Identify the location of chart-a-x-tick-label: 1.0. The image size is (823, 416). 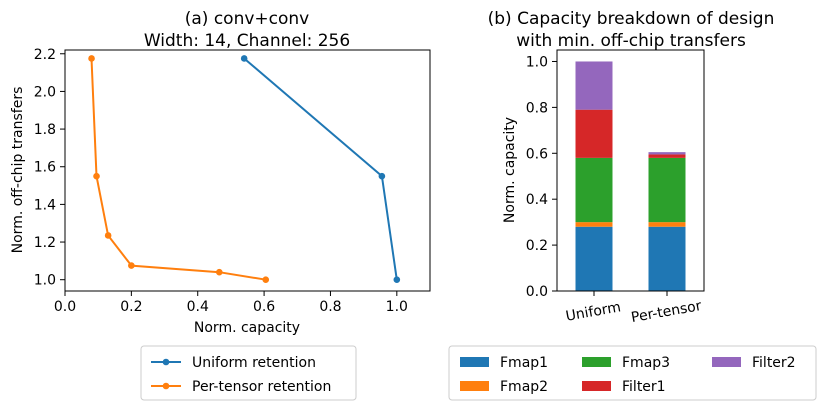
(397, 307).